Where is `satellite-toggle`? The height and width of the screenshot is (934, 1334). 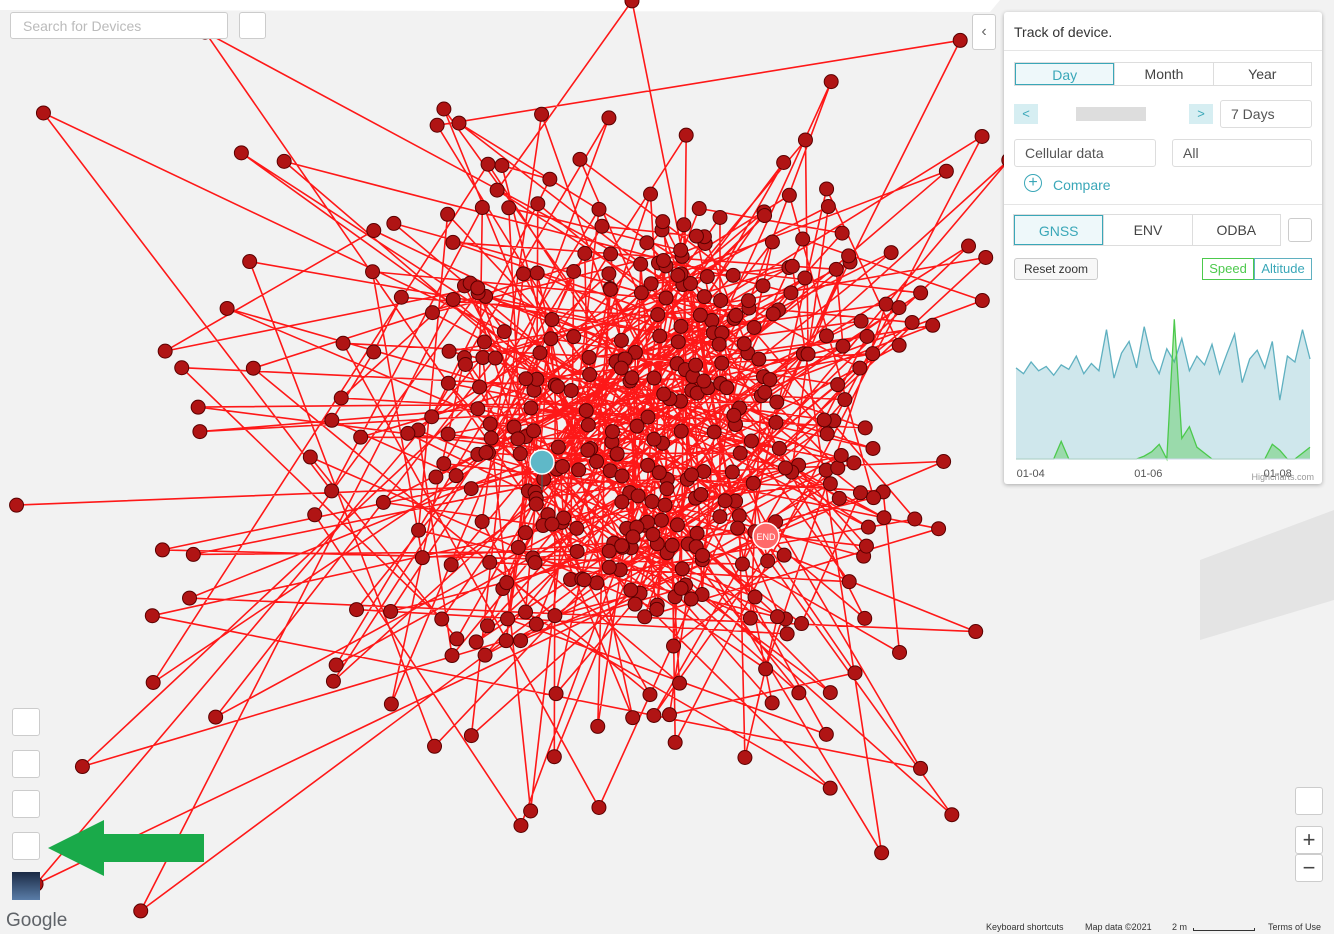 satellite-toggle is located at coordinates (26, 886).